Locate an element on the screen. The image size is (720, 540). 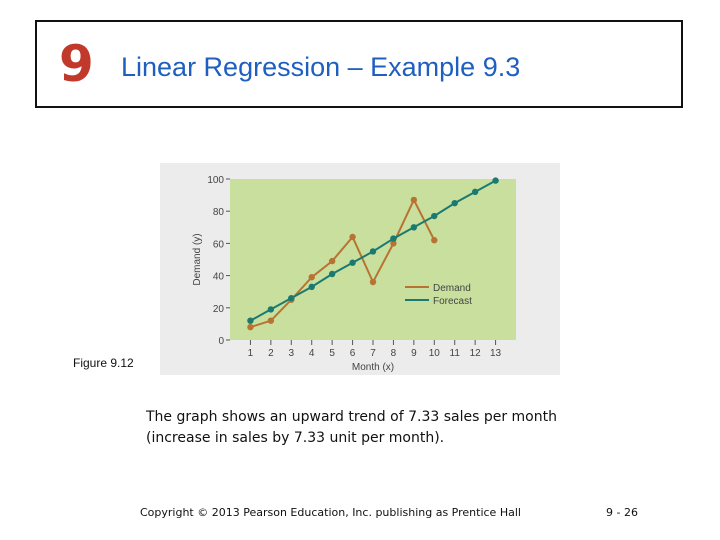
x-tick-label: 6 is located at coordinates (353, 353).